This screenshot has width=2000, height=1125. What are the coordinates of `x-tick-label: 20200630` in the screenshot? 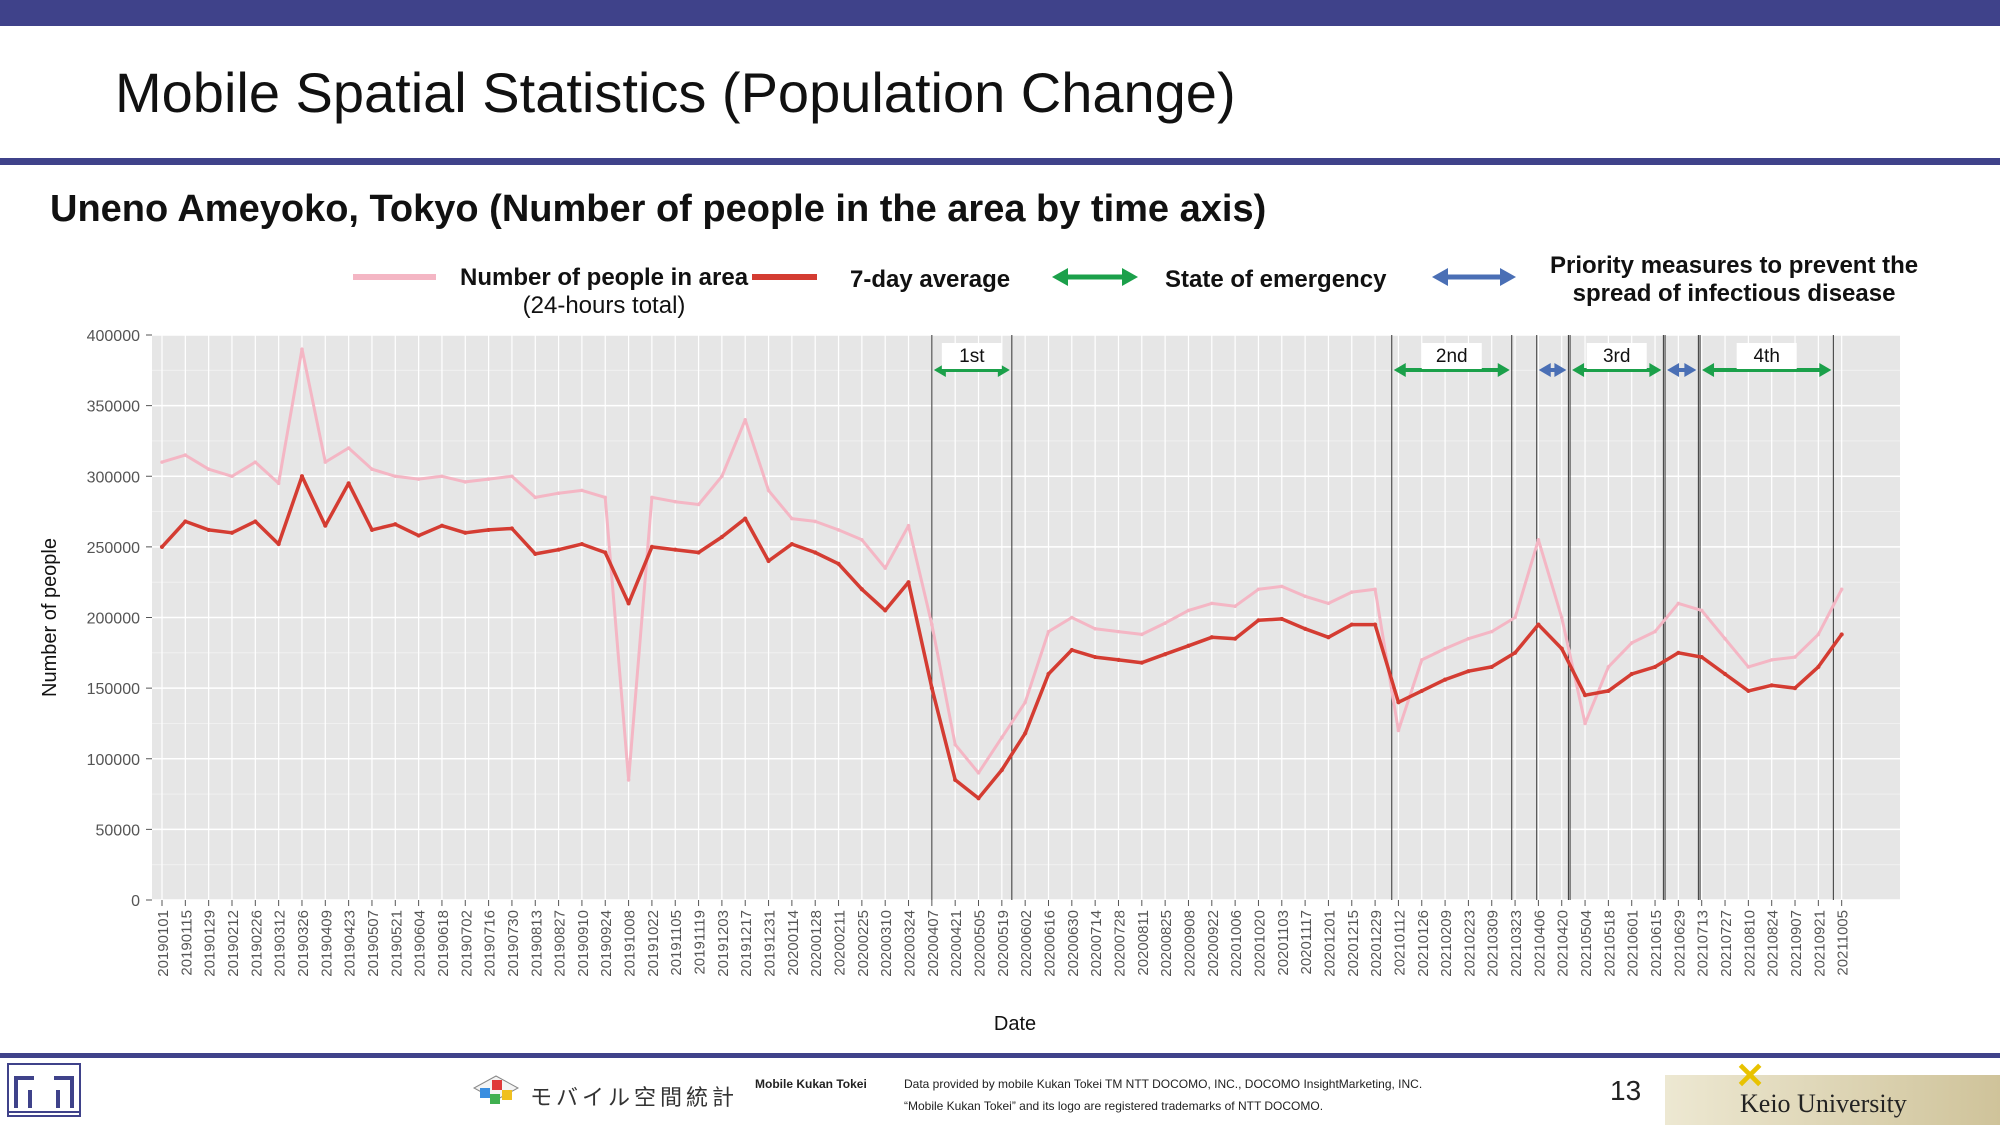 It's located at (1073, 943).